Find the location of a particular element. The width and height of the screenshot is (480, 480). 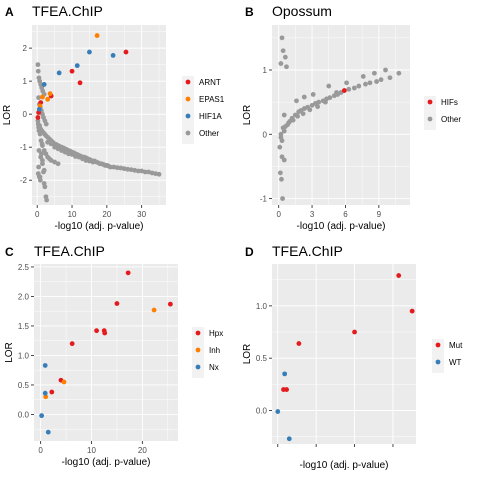

legend-label: Other is located at coordinates (209, 133).